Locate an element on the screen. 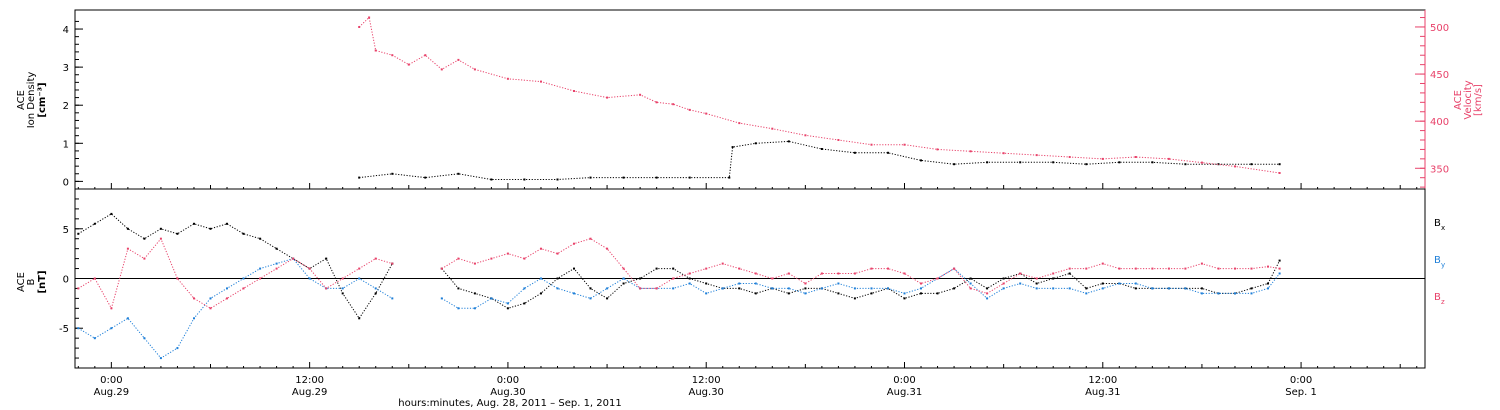  x-tick-time: 0:00 is located at coordinates (904, 380).